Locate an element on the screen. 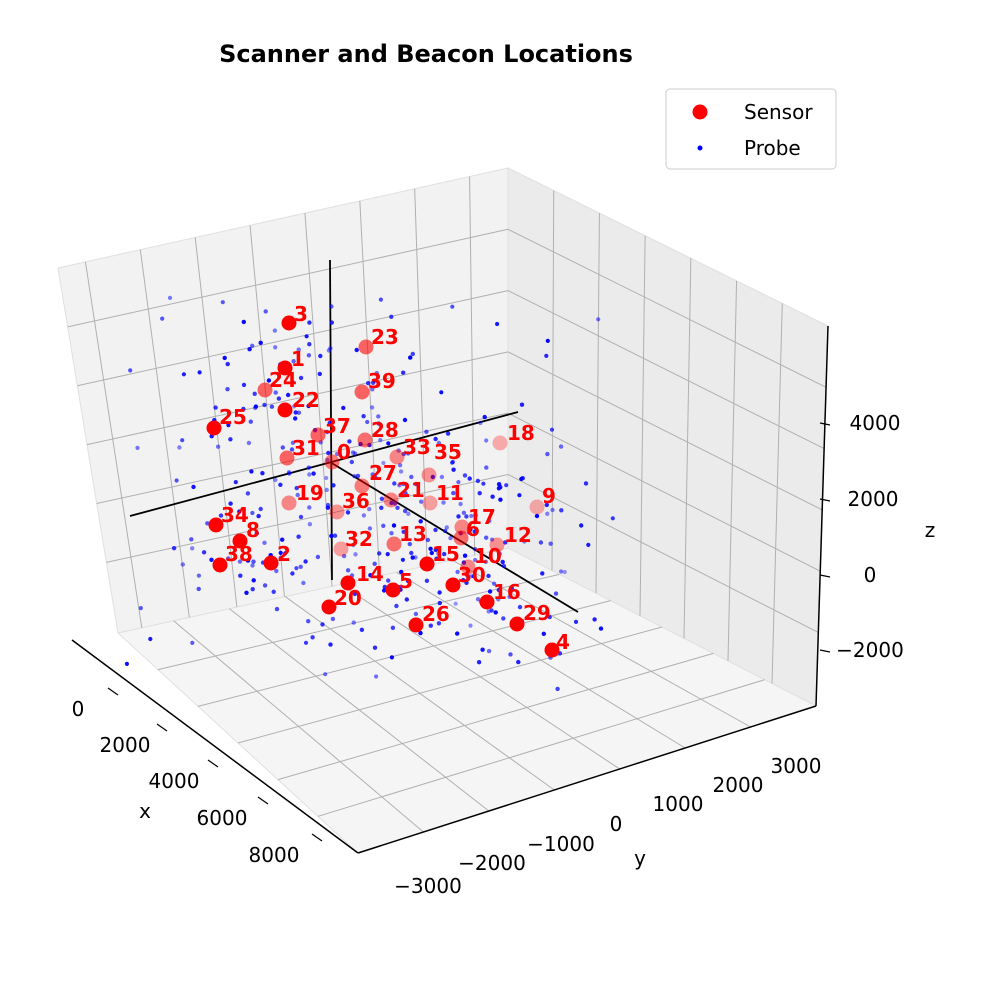 The height and width of the screenshot is (981, 985). sensor-label: 2 is located at coordinates (284, 554).